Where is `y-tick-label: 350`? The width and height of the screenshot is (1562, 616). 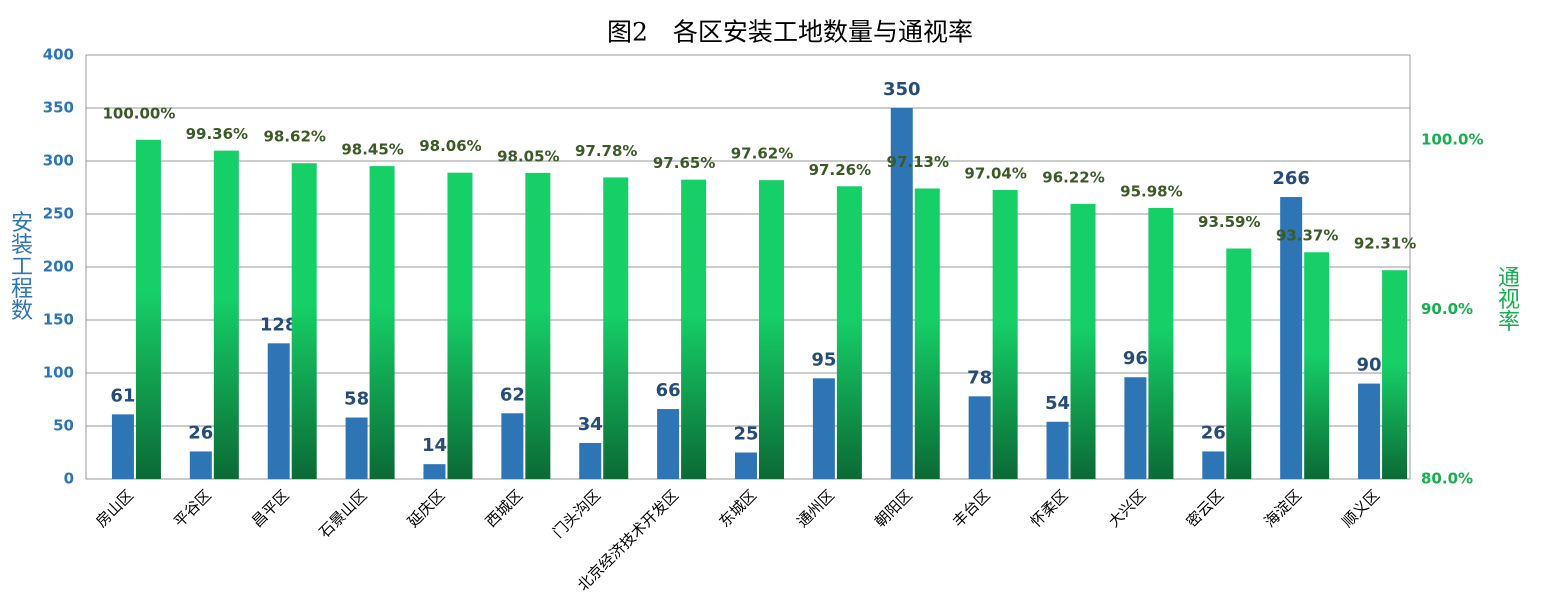
y-tick-label: 350 is located at coordinates (58, 108).